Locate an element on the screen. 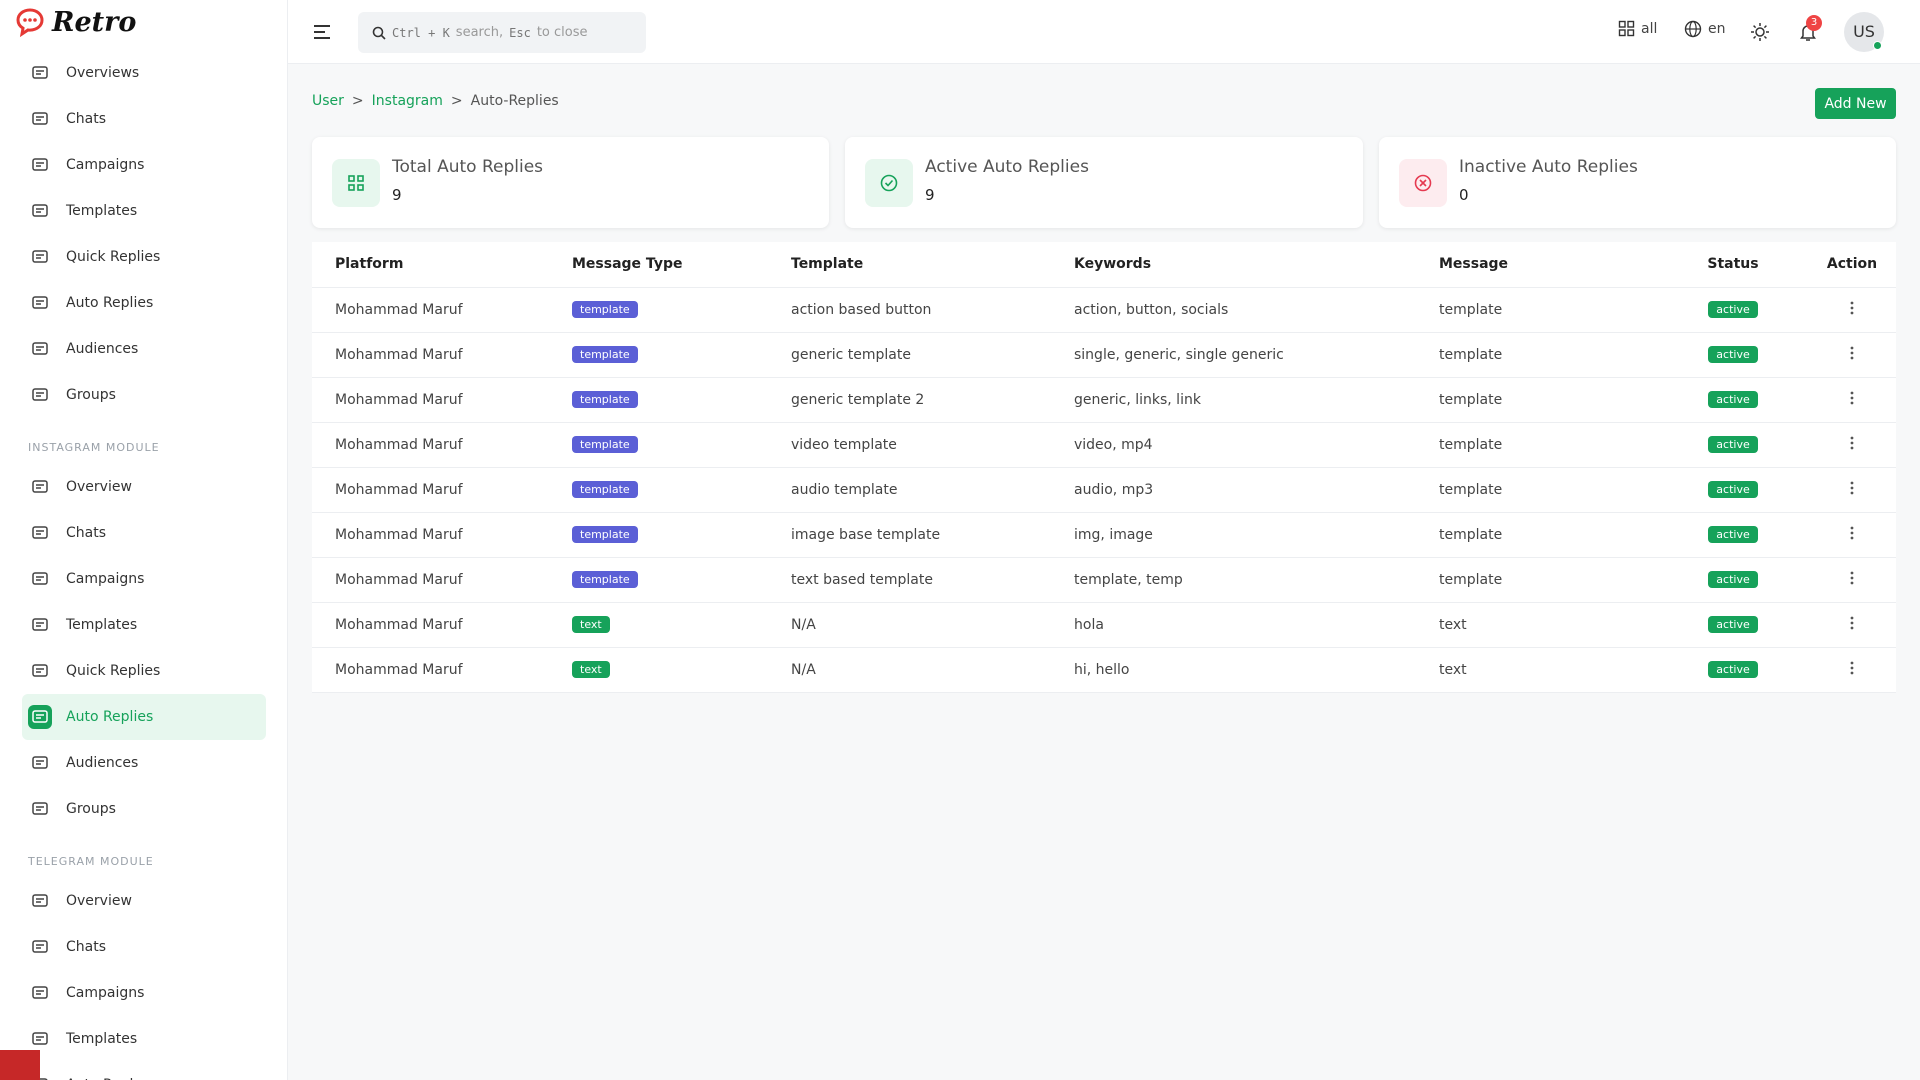 The width and height of the screenshot is (1920, 1080). add-new-button: Add New is located at coordinates (1855, 103).